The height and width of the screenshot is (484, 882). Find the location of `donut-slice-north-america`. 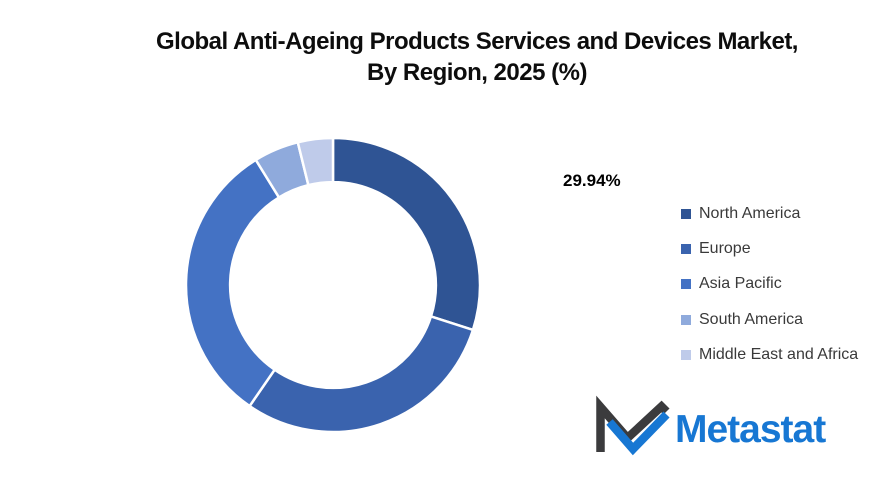

donut-slice-north-america is located at coordinates (406, 234).